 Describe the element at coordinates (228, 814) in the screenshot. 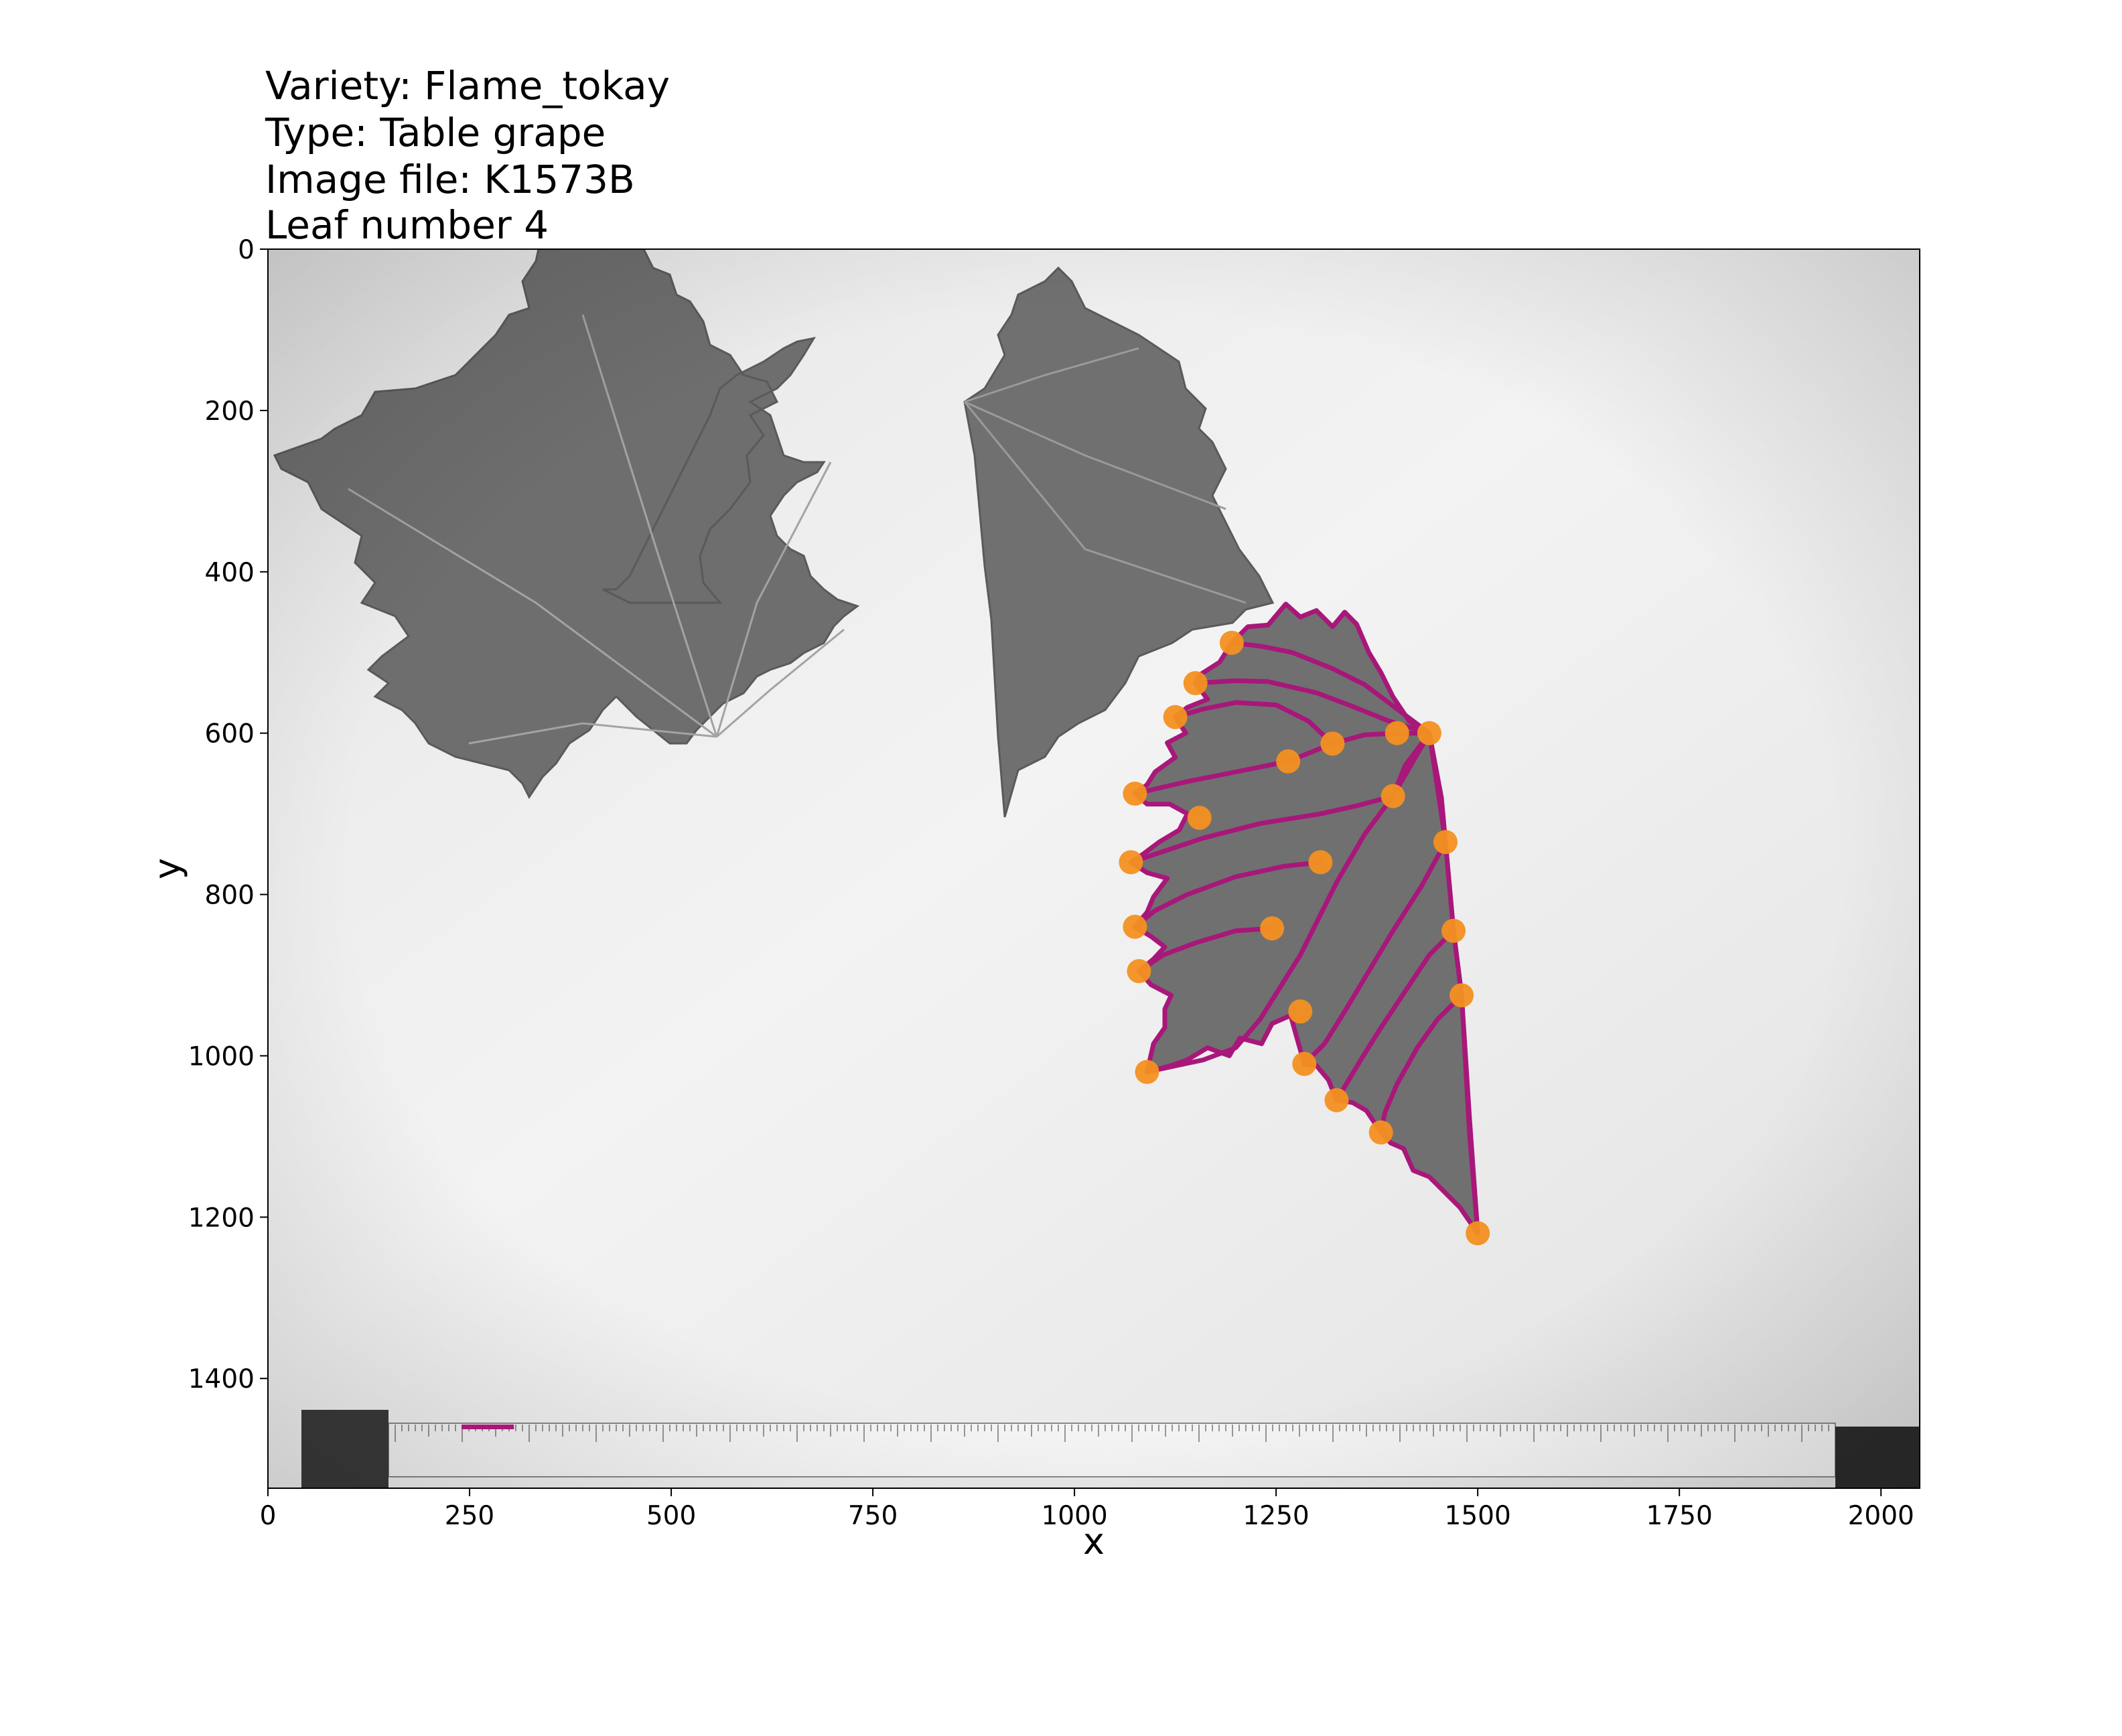

I see `y-axis-ticks: 0 200 400 600 800 1000 1200 1400` at that location.